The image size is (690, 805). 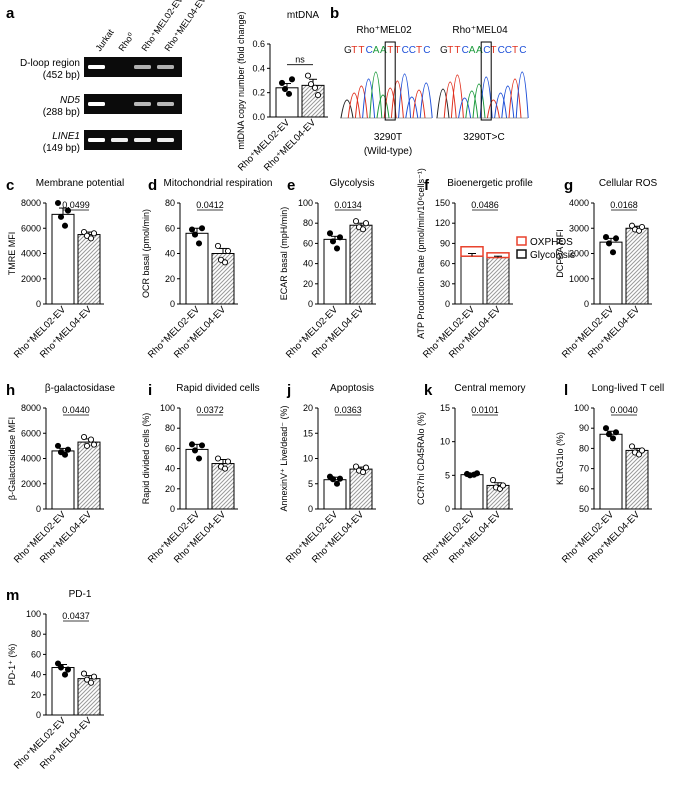 What do you see at coordinates (61, 75) in the screenshot?
I see `gel-row-size: (452 bp)` at bounding box center [61, 75].